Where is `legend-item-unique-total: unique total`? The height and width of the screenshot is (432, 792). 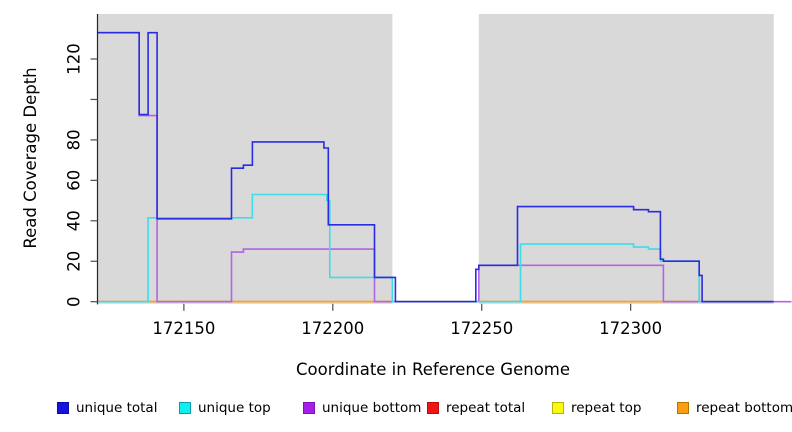
legend-item-unique-total: unique total is located at coordinates (107, 408).